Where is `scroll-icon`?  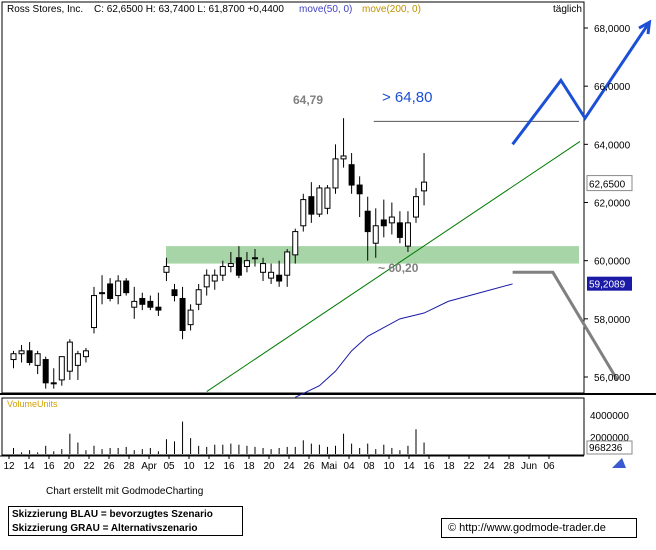
scroll-icon is located at coordinates (619, 463).